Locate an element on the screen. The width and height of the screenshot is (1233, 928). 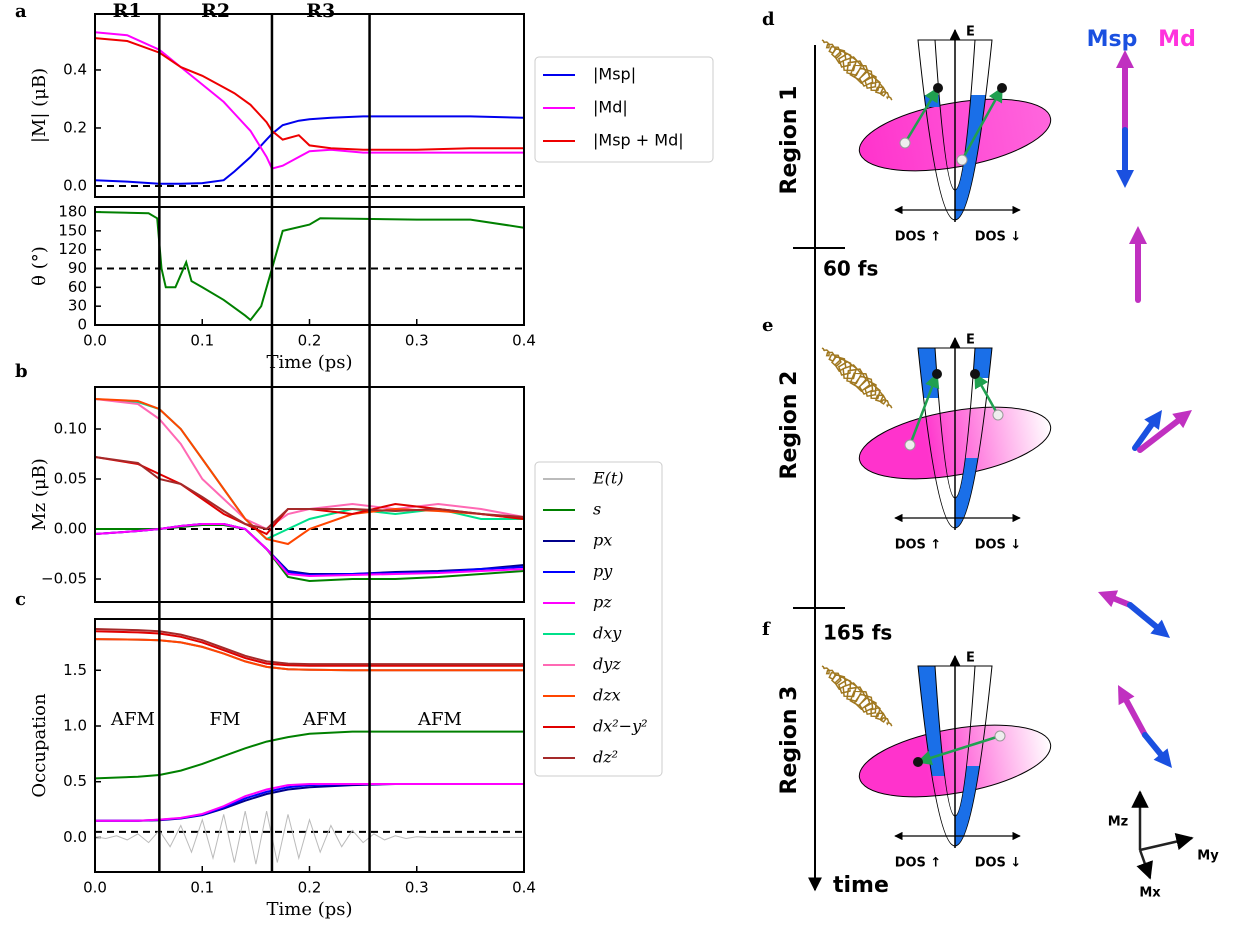
y-tick-label: 1.5 is located at coordinates (75, 670).